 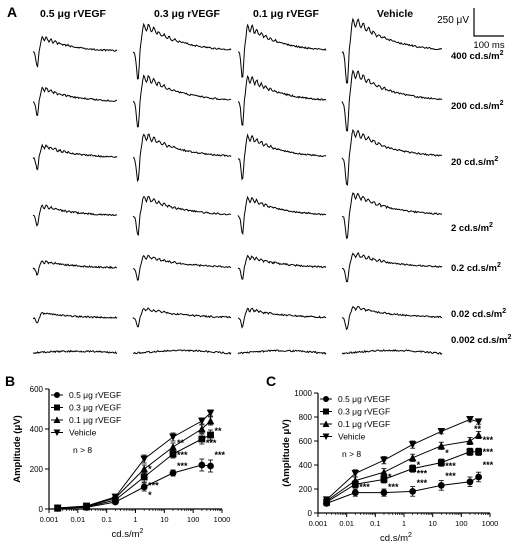 I want to click on panel-c-letter: C, so click(x=271, y=381).